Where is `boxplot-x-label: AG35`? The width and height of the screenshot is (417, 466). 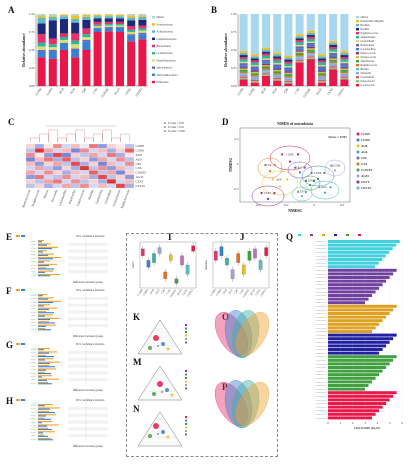 boxplot-x-label: AG35 is located at coordinates (252, 292).